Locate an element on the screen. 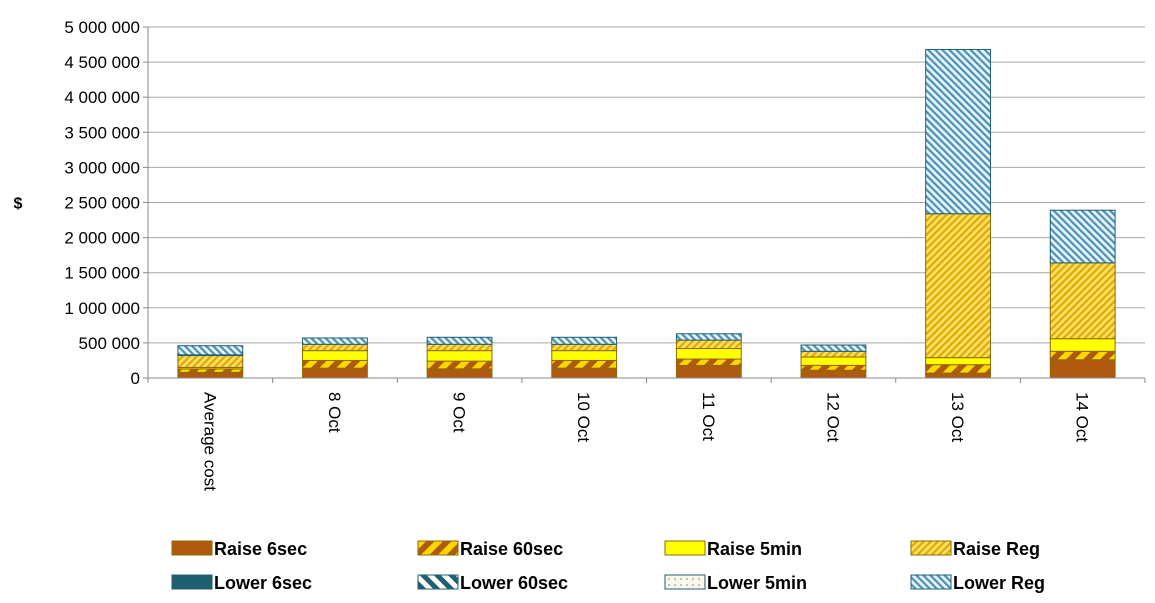 The width and height of the screenshot is (1155, 603). x-tick-label: 12 Oct is located at coordinates (832, 417).